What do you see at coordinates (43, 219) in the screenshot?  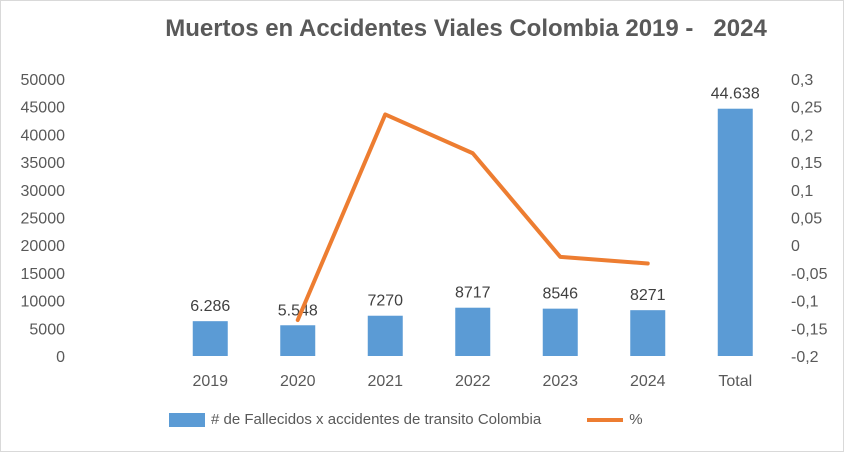 I see `y-left-tick: 25000` at bounding box center [43, 219].